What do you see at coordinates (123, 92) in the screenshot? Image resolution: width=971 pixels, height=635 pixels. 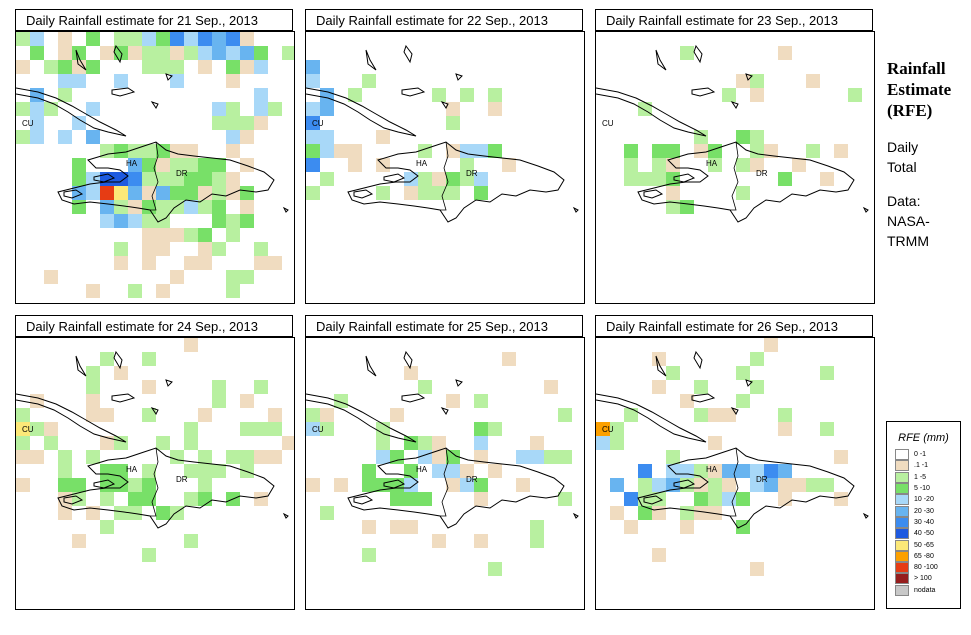 I see `coastline-inagua` at bounding box center [123, 92].